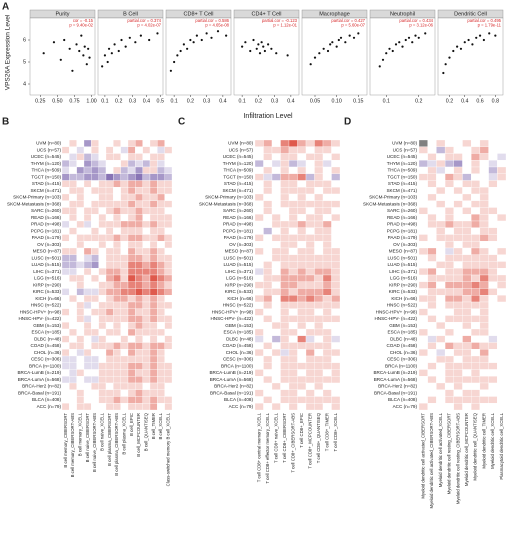 The height and width of the screenshot is (550, 512). What do you see at coordinates (238, 210) in the screenshot?
I see `row-label: SARC (n=260)` at bounding box center [238, 210].